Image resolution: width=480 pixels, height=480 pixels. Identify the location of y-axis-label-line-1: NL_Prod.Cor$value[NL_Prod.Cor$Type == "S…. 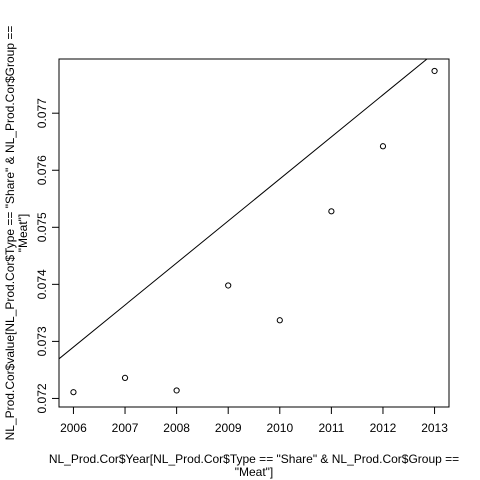
(10, 233).